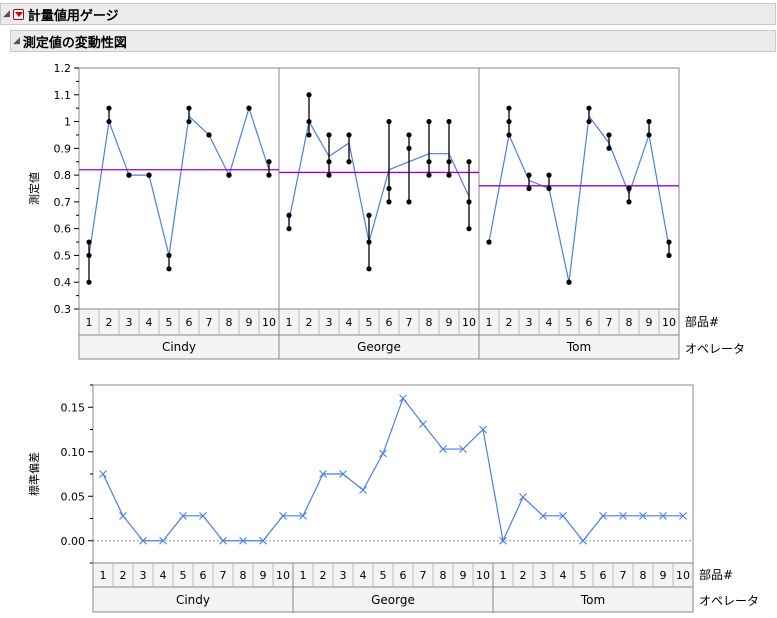  What do you see at coordinates (73, 496) in the screenshot?
I see `y-tick-label: 0.05` at bounding box center [73, 496].